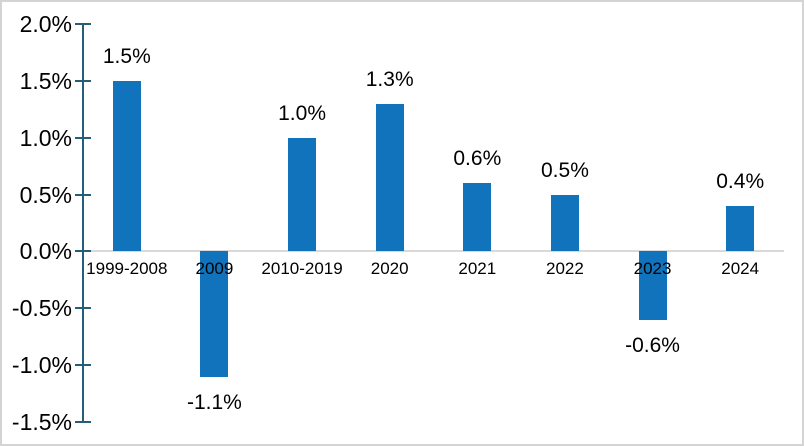 This screenshot has width=804, height=446. Describe the element at coordinates (214, 314) in the screenshot. I see `bar-2009` at that location.